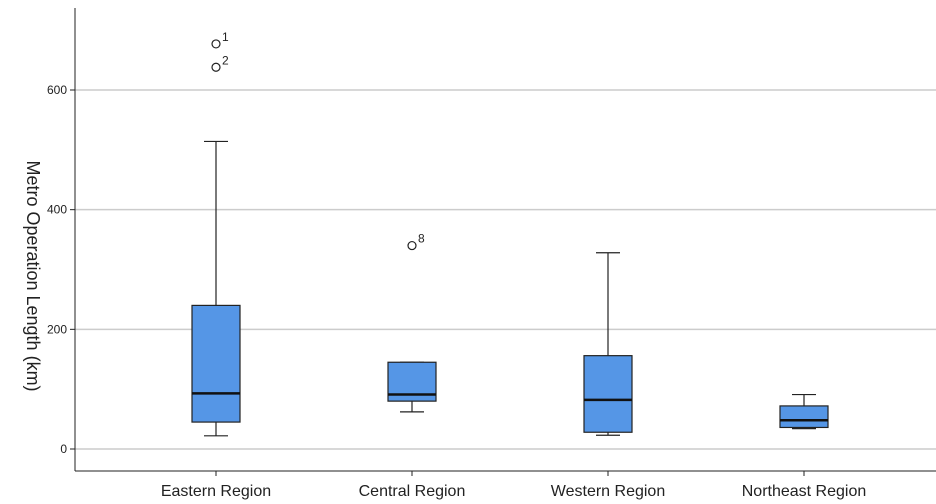  I want to click on outlier-label: 8, so click(421, 239).